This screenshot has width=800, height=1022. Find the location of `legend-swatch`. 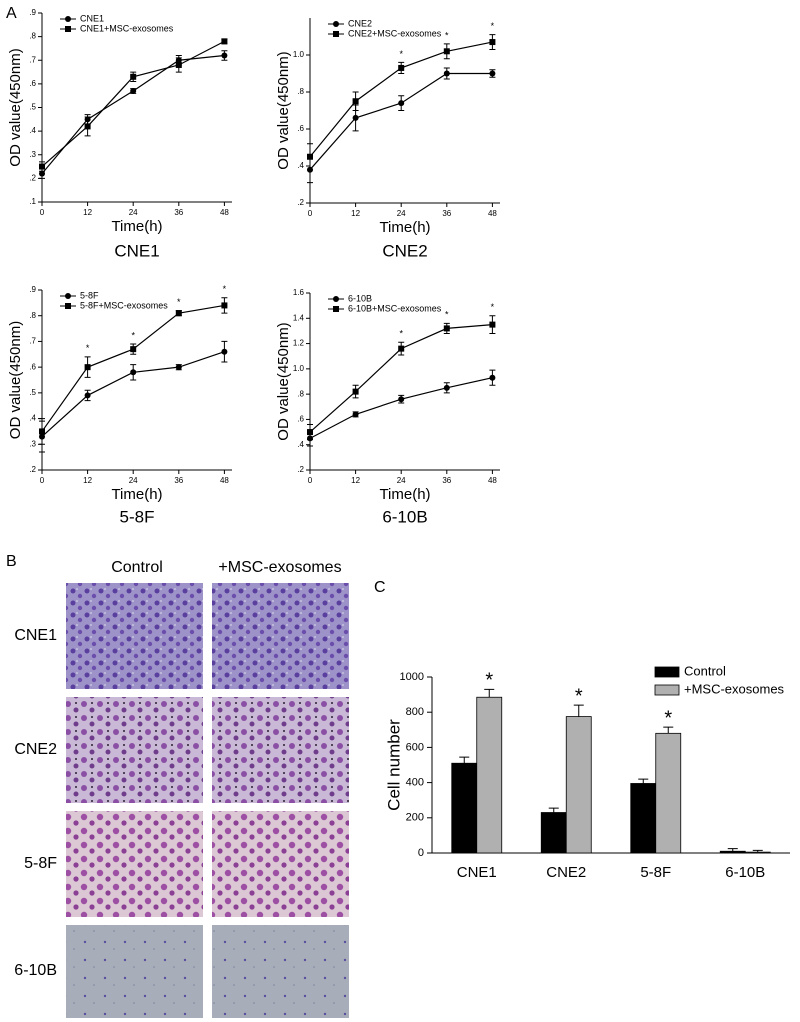

legend-swatch is located at coordinates (667, 672).